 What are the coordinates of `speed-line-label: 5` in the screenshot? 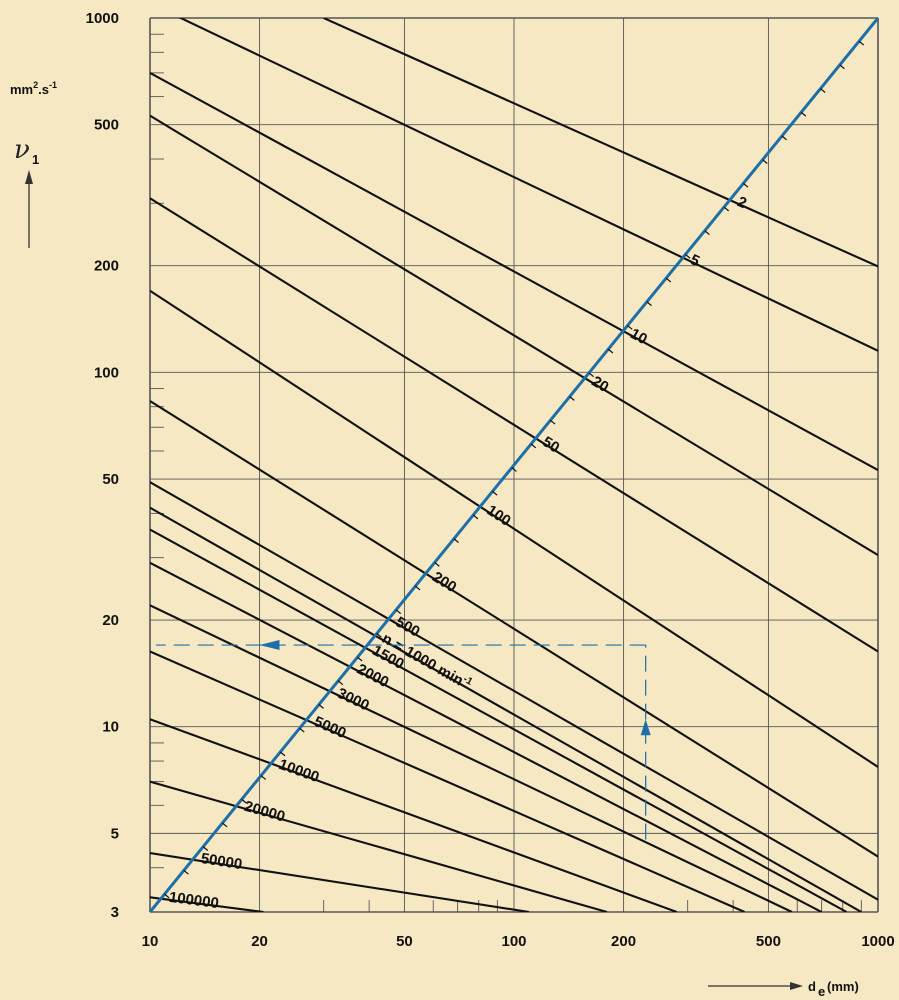 It's located at (694, 260).